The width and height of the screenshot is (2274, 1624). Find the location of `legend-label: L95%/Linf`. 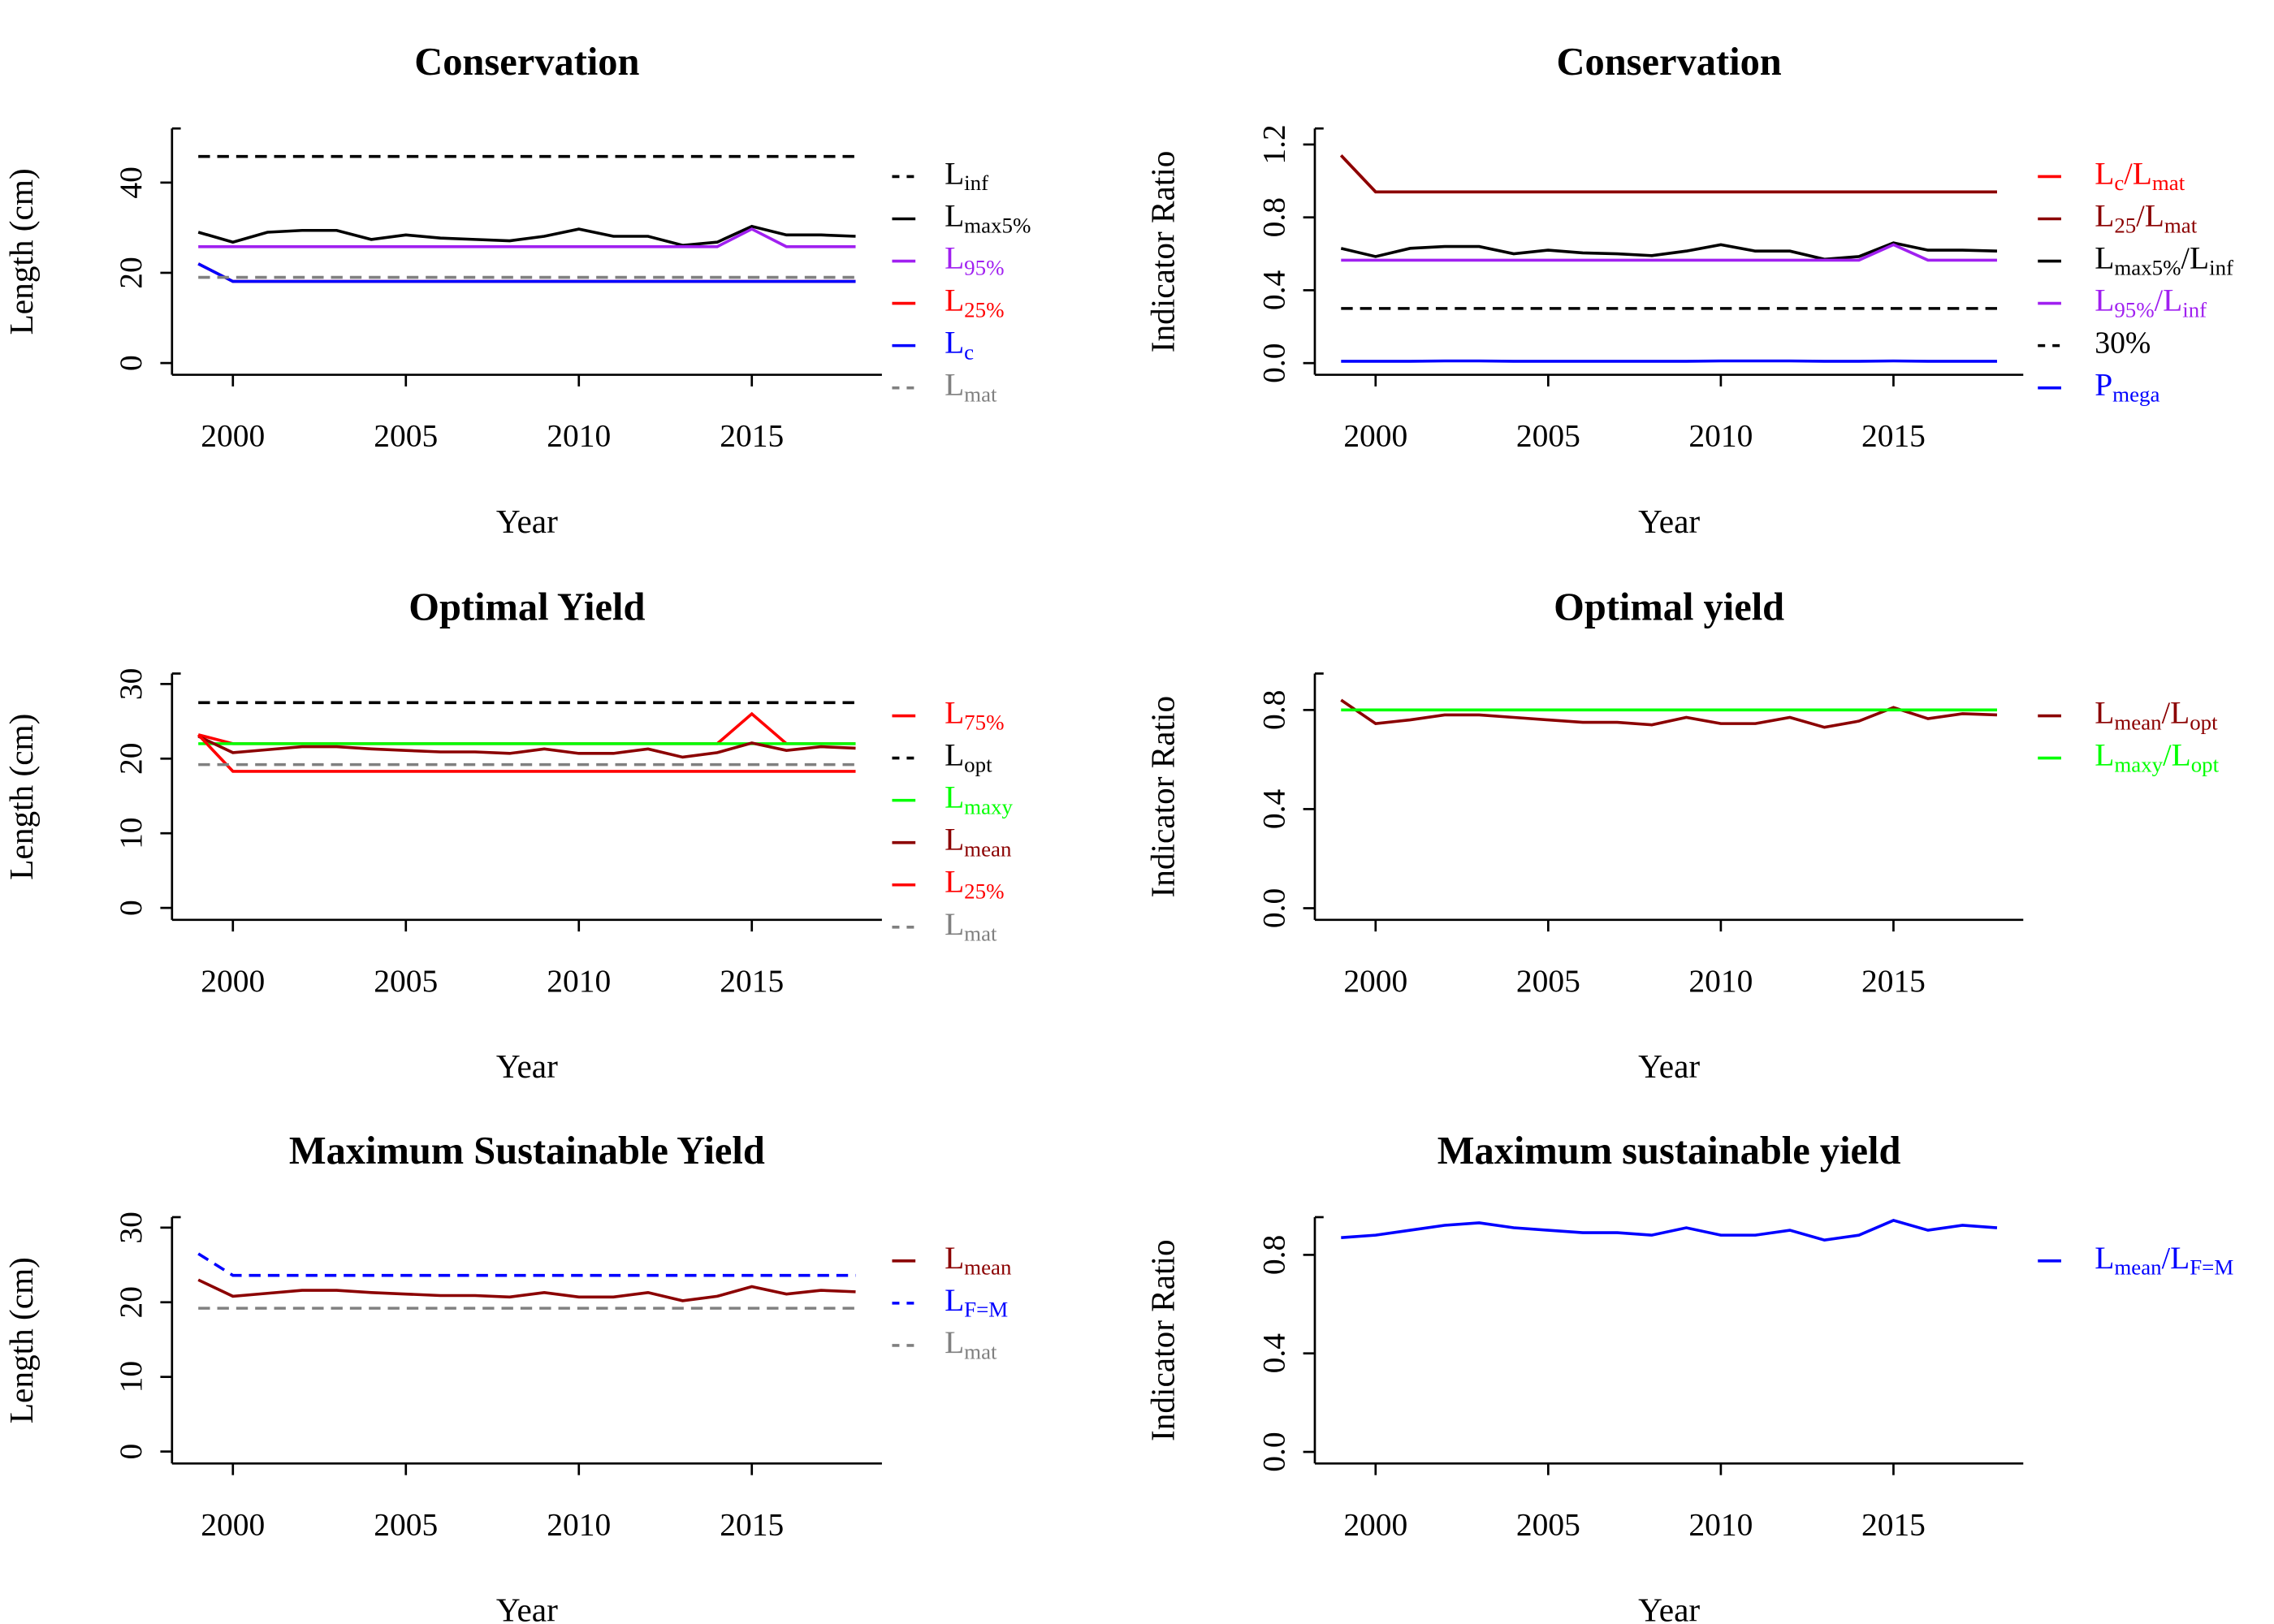

legend-label: L95%/Linf is located at coordinates (2151, 303).